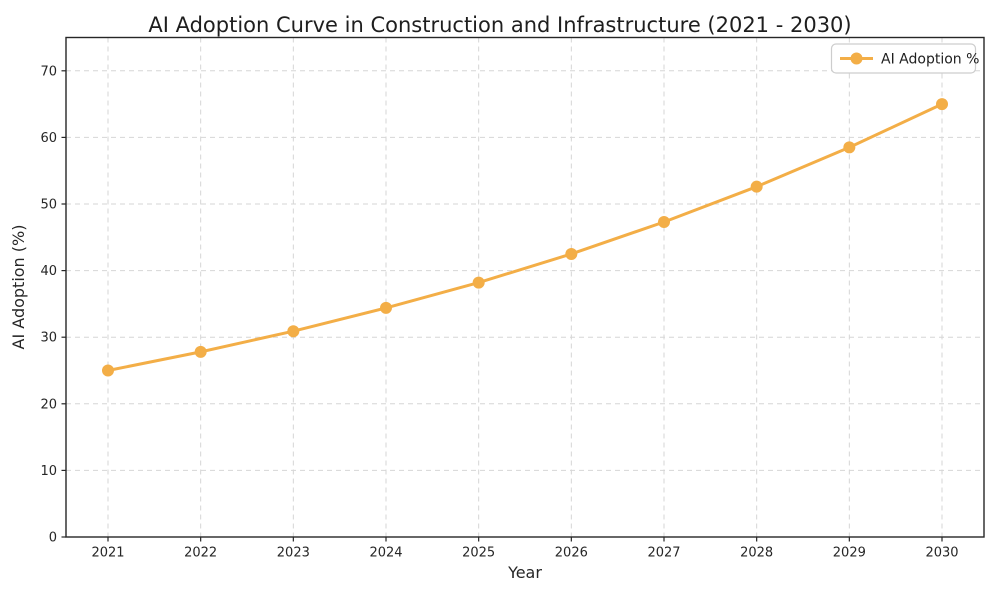 The image size is (1000, 600). What do you see at coordinates (478, 553) in the screenshot?
I see `x-tick-label: 2025` at bounding box center [478, 553].